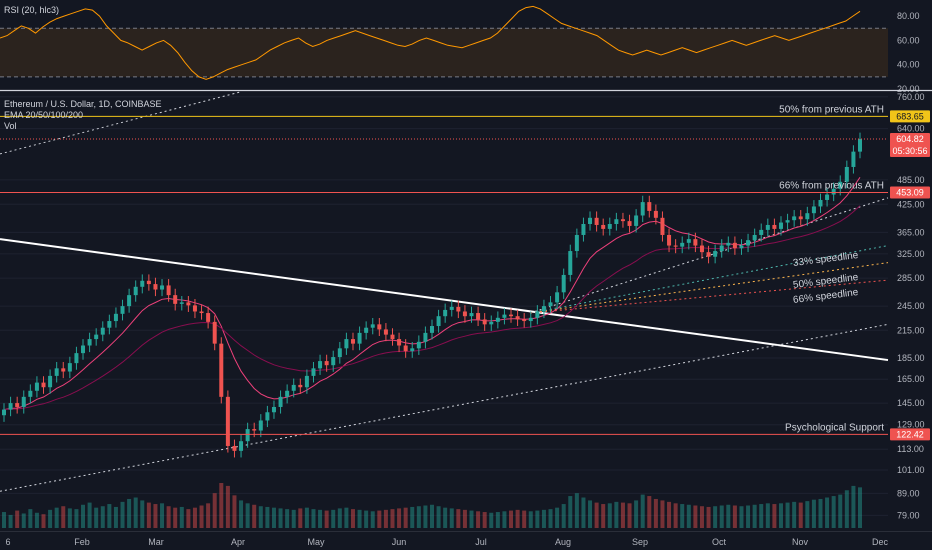  I want to click on volume-legend: Vol, so click(10, 126).